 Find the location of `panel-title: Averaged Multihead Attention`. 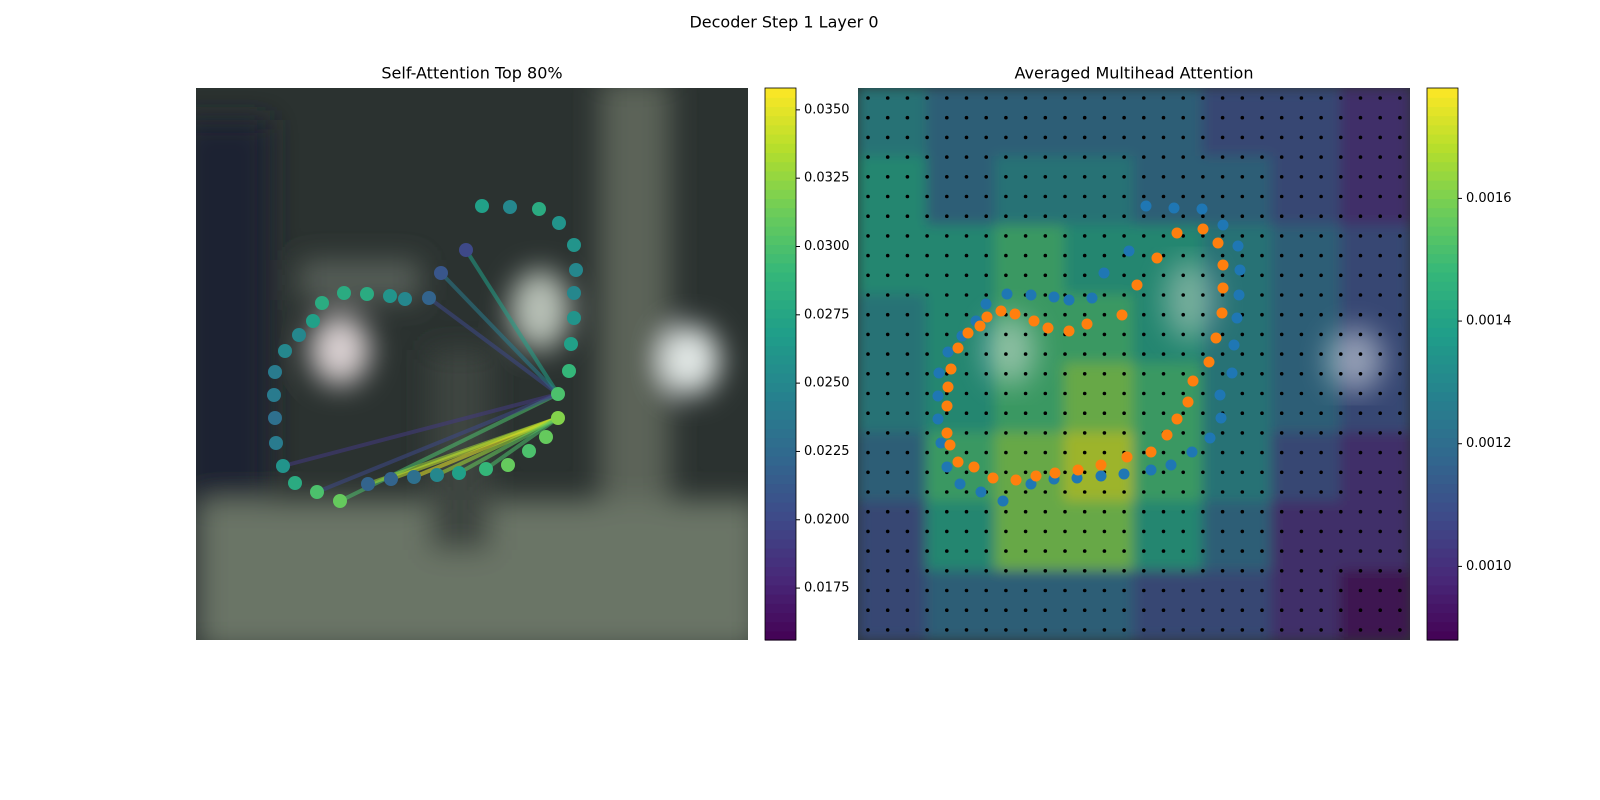

panel-title: Averaged Multihead Attention is located at coordinates (1134, 73).